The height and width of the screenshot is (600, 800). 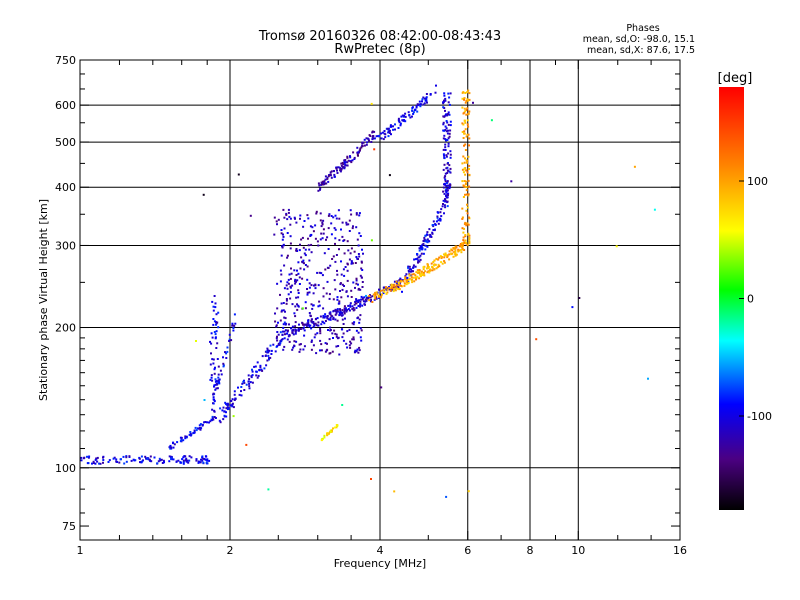 I want to click on chart-subtitle: RwPretec (8p), so click(x=379, y=49).